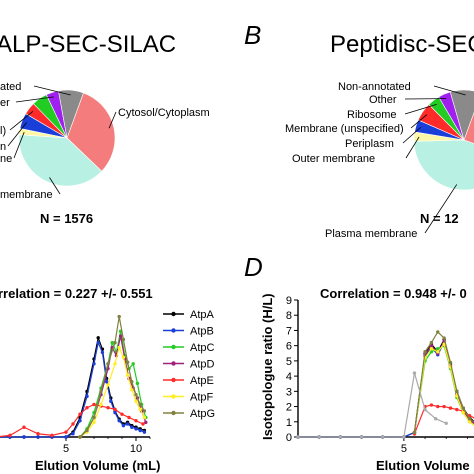 This screenshot has width=474, height=474. Describe the element at coordinates (112, 120) in the screenshot. I see `pie-a-leader-cytosol-cytoplasm` at that location.